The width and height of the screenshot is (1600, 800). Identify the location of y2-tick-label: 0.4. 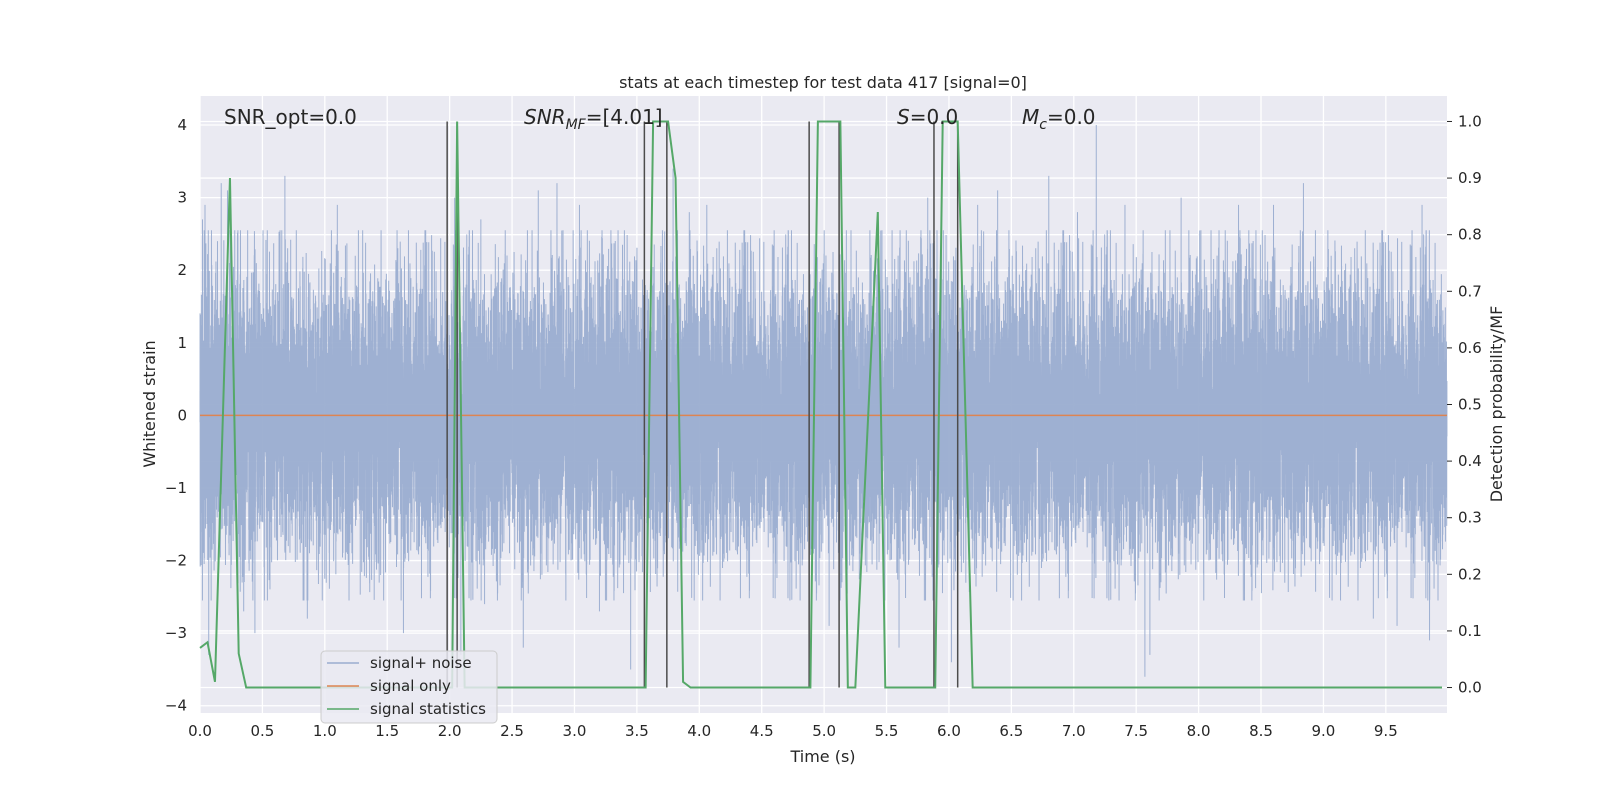
(1470, 461).